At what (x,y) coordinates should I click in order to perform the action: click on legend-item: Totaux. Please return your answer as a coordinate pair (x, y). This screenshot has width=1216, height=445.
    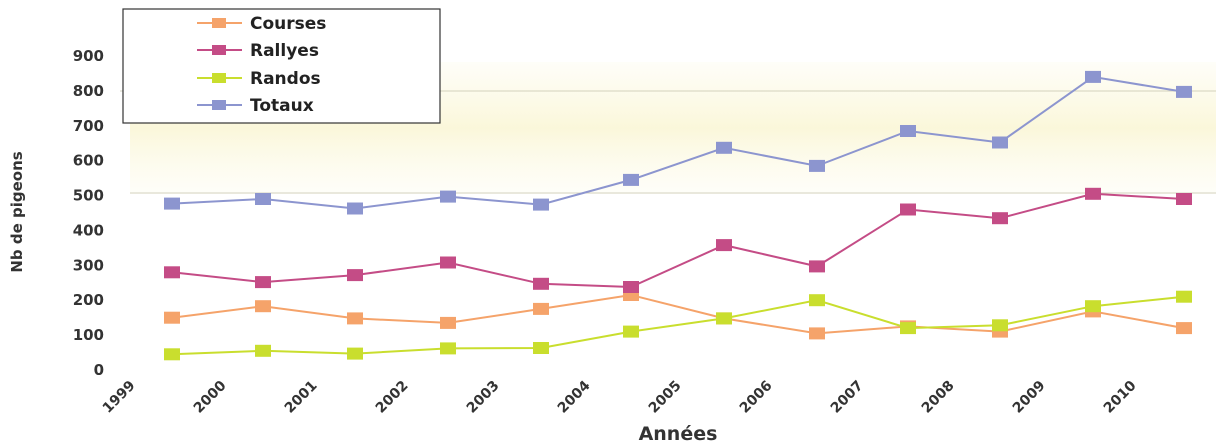
    Looking at the image, I should click on (255, 106).